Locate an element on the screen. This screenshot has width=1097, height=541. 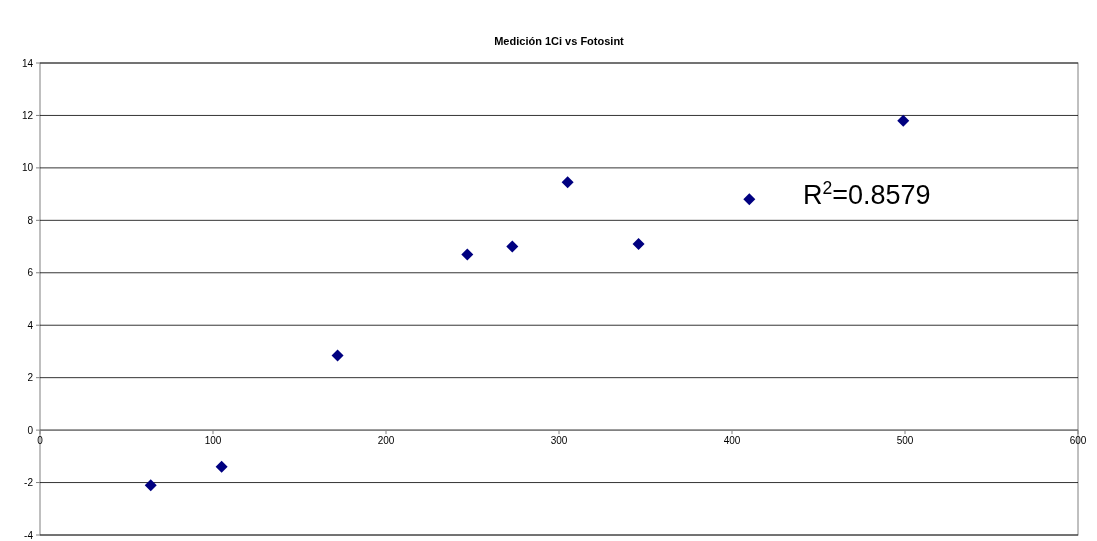
x-tick-label: 500 is located at coordinates (905, 441).